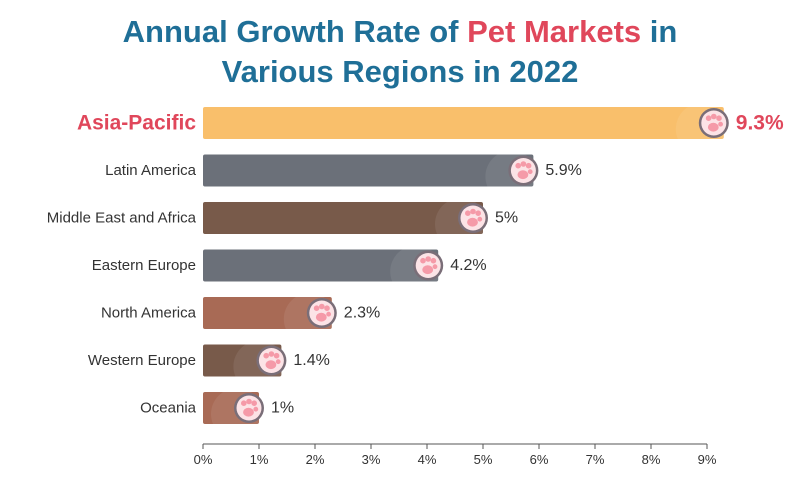  What do you see at coordinates (371, 459) in the screenshot?
I see `x-tick-label: 3%` at bounding box center [371, 459].